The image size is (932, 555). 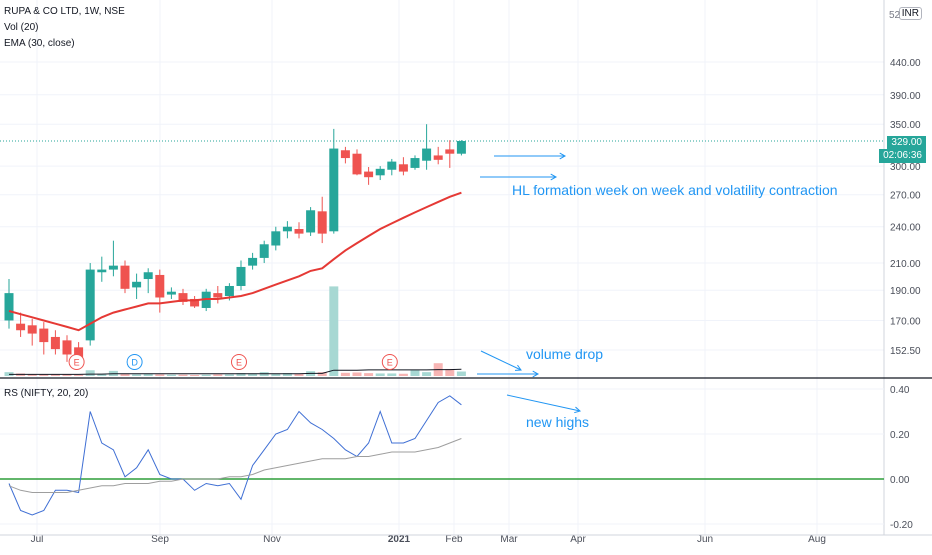 I want to click on current-price-label: 329.00, so click(x=906, y=143).